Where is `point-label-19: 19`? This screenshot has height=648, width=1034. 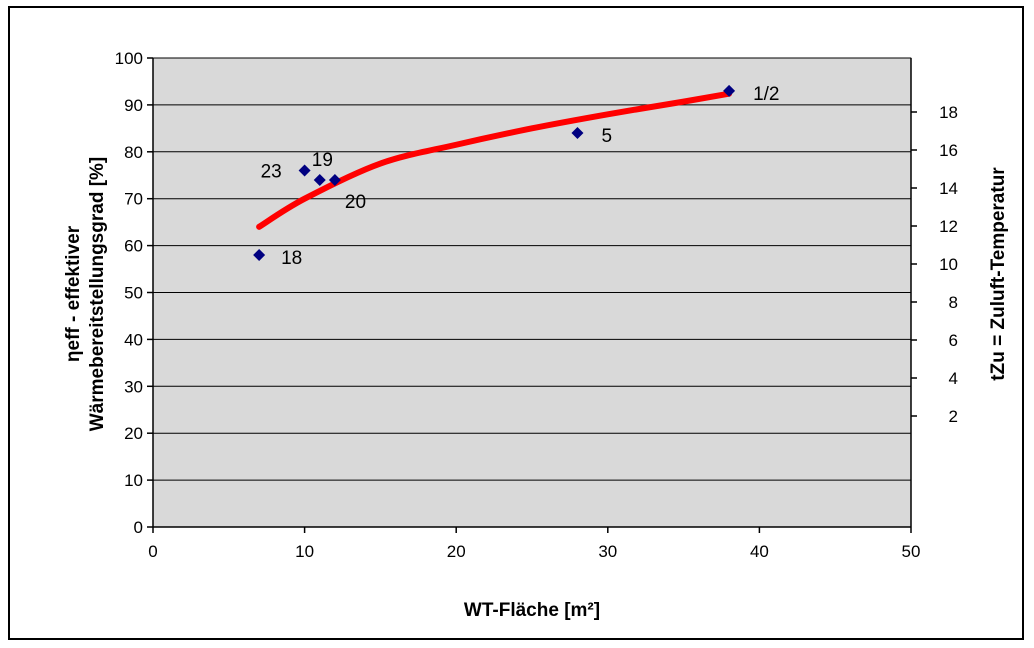 point-label-19: 19 is located at coordinates (322, 160).